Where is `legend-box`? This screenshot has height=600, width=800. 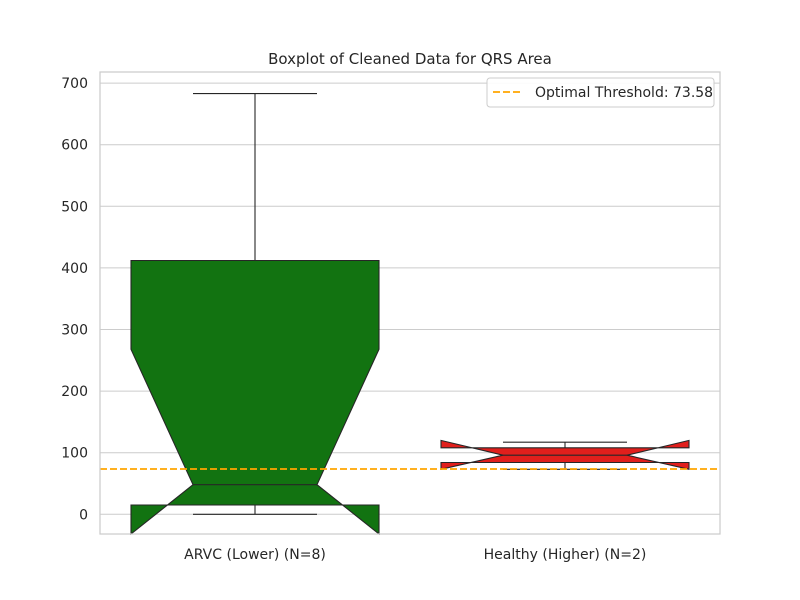
legend-box is located at coordinates (600, 92).